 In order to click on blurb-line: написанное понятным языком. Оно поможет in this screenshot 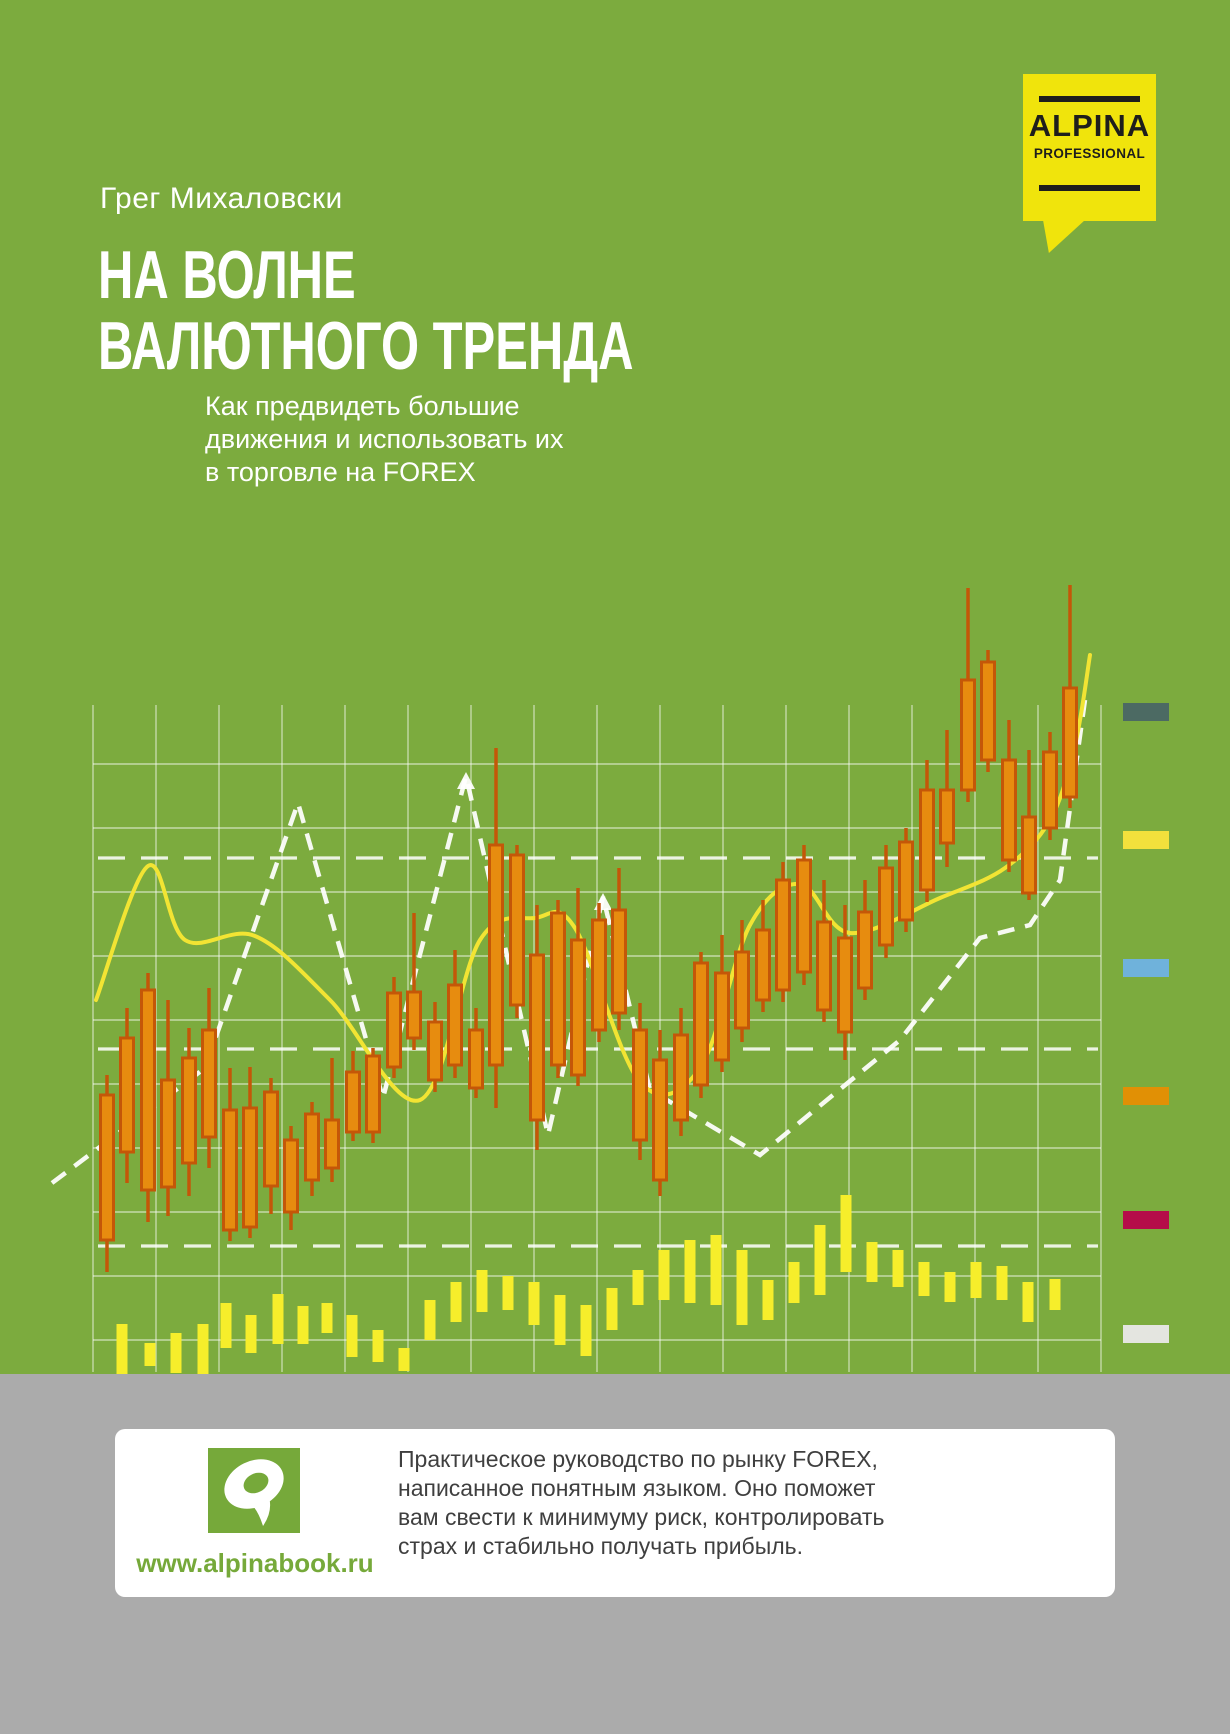, I will do `click(637, 1488)`.